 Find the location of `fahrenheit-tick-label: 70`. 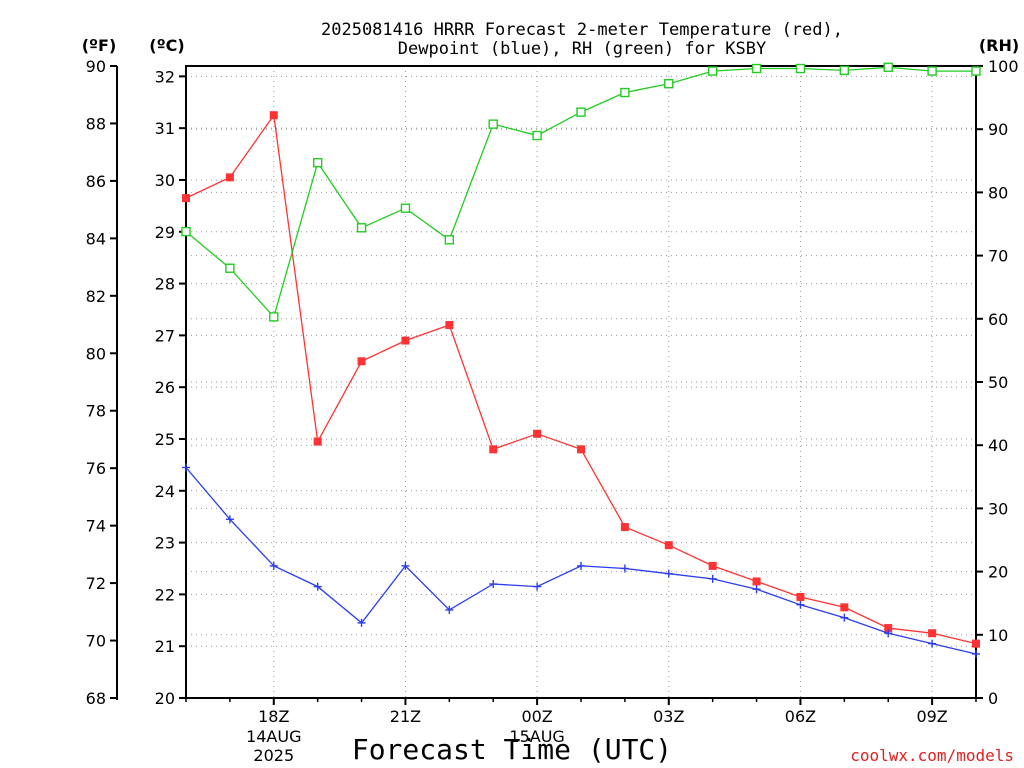

fahrenheit-tick-label: 70 is located at coordinates (96, 641).